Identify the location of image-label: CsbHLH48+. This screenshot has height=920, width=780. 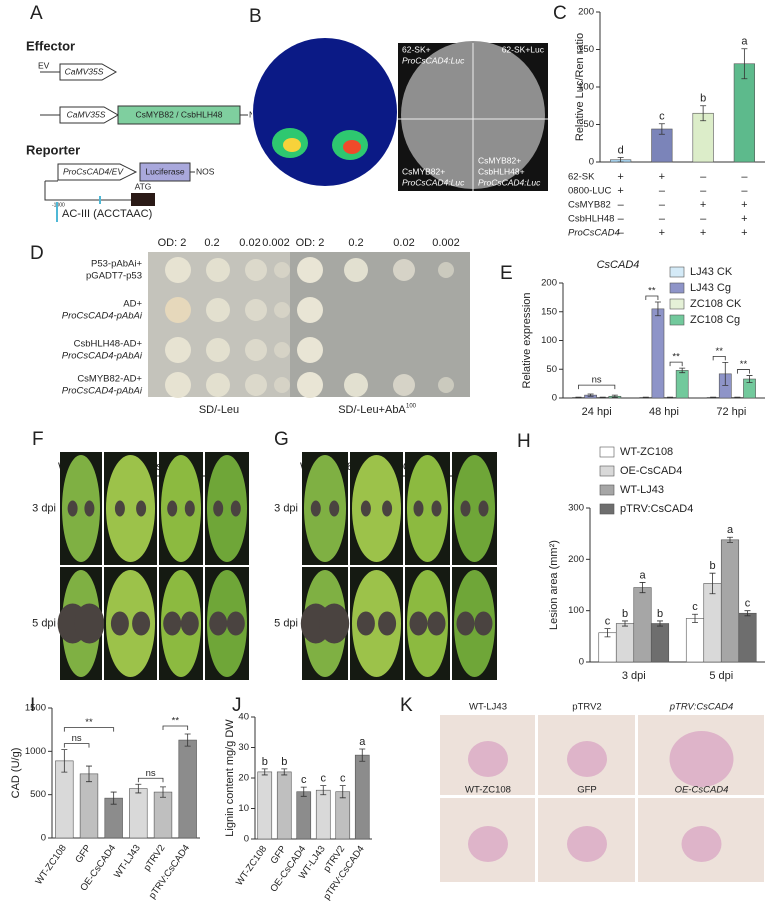
(501, 171).